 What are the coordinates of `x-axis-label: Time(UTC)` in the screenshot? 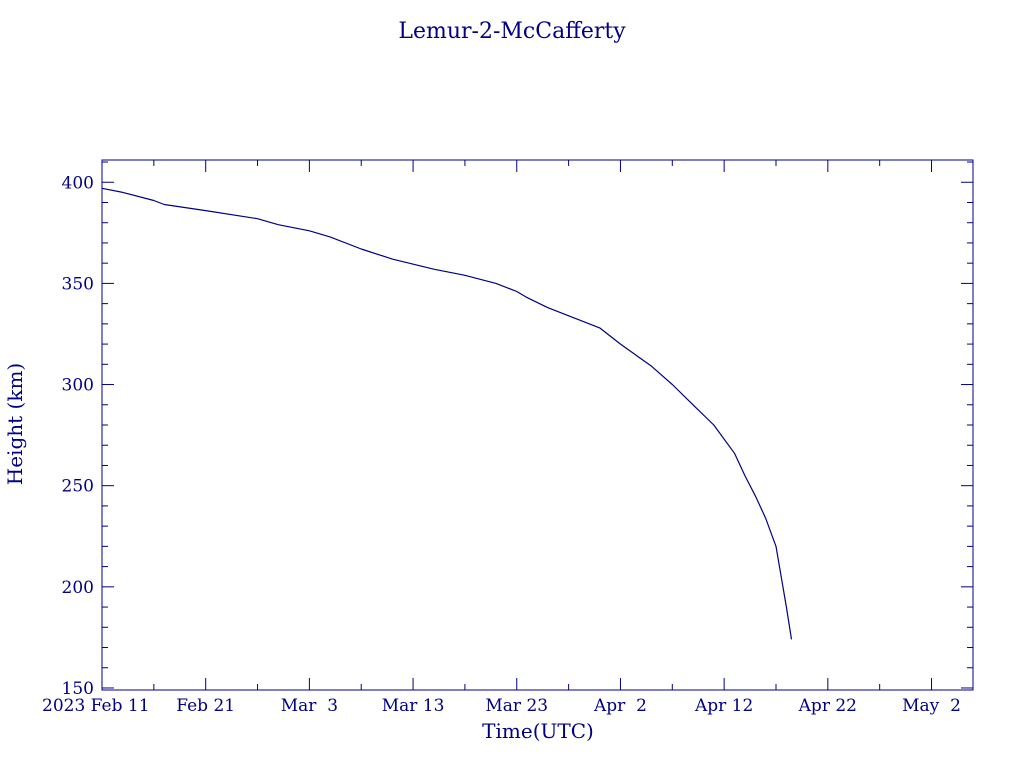 It's located at (538, 731).